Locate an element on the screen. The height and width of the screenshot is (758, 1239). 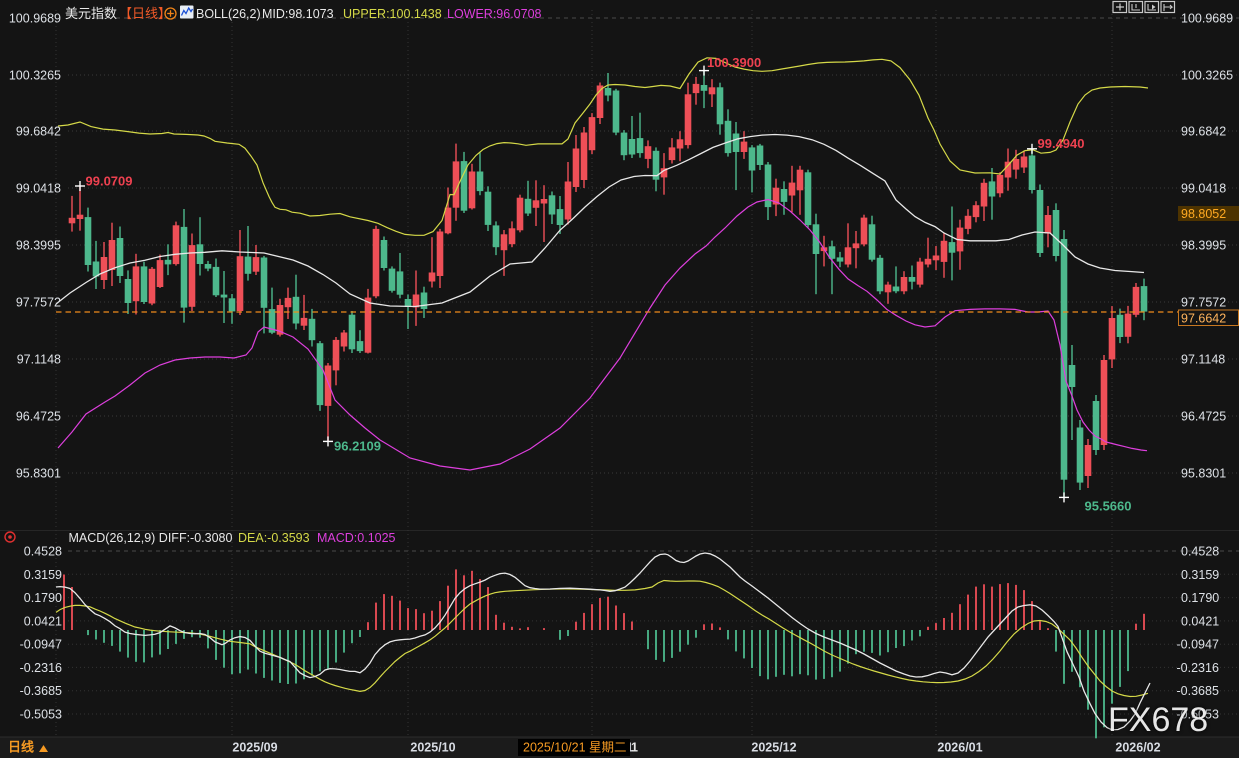
svg-text: LOWER:96.0708 is located at coordinates (494, 14).